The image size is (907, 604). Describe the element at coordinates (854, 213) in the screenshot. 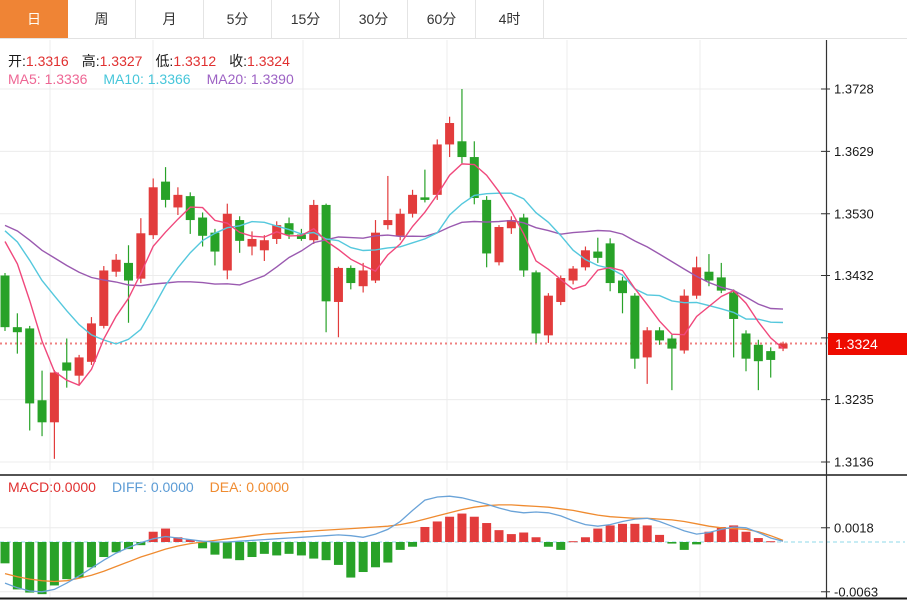

I see `price-axis-label: 1.3530` at that location.